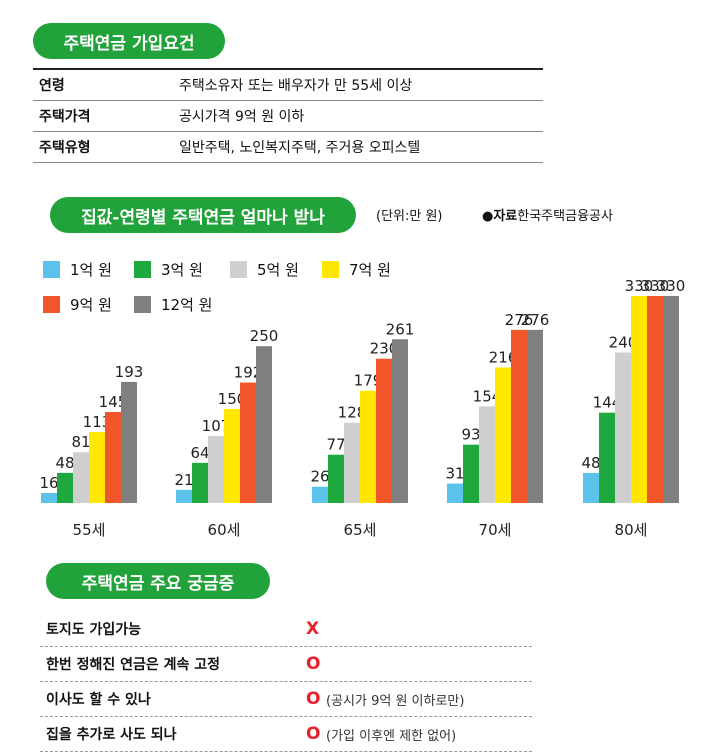  Describe the element at coordinates (286, 734) in the screenshot. I see `faq-row: 집을 추가로 사도 되나 O (가입 이후엔 제한 없어)` at that location.